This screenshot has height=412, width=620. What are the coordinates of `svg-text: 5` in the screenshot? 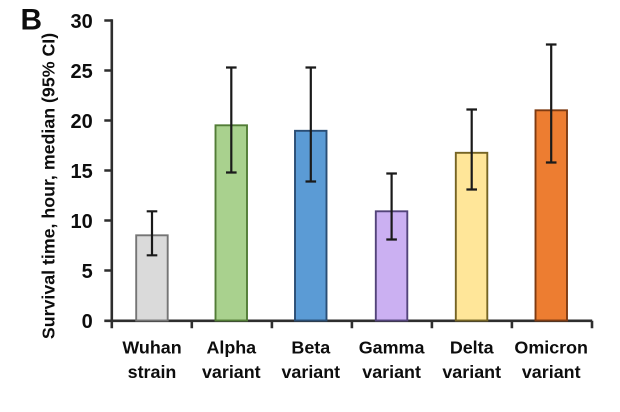 It's located at (87, 272).